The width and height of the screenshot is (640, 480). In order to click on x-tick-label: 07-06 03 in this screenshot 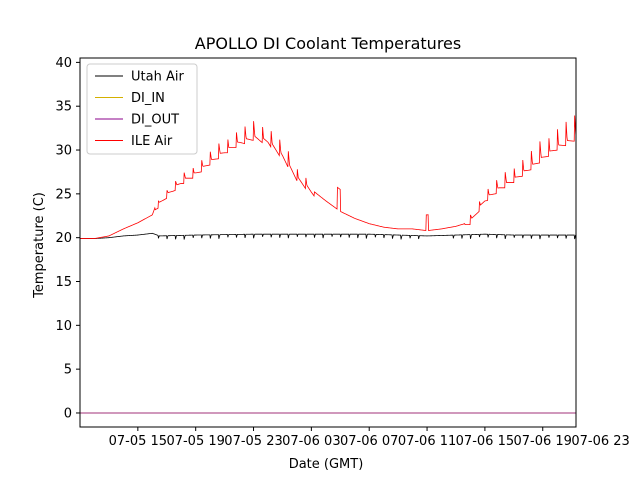, I will do `click(311, 441)`.